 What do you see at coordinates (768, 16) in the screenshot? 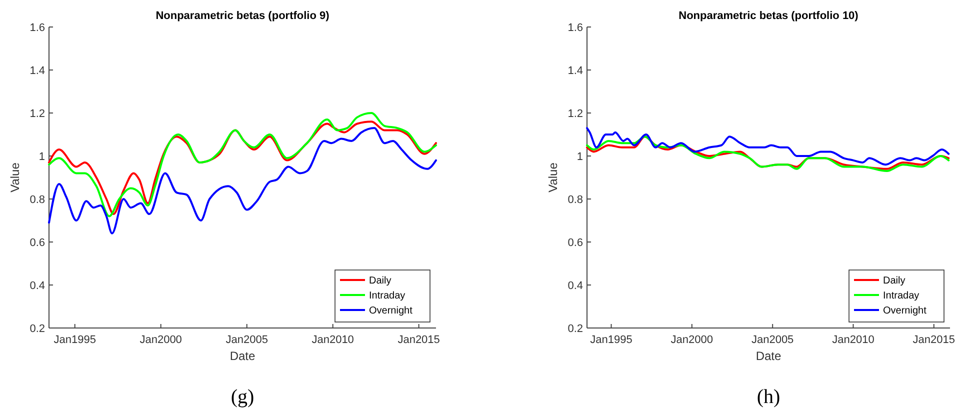
I see `chart-title: Nonparametric betas (portfolio 10)` at bounding box center [768, 16].